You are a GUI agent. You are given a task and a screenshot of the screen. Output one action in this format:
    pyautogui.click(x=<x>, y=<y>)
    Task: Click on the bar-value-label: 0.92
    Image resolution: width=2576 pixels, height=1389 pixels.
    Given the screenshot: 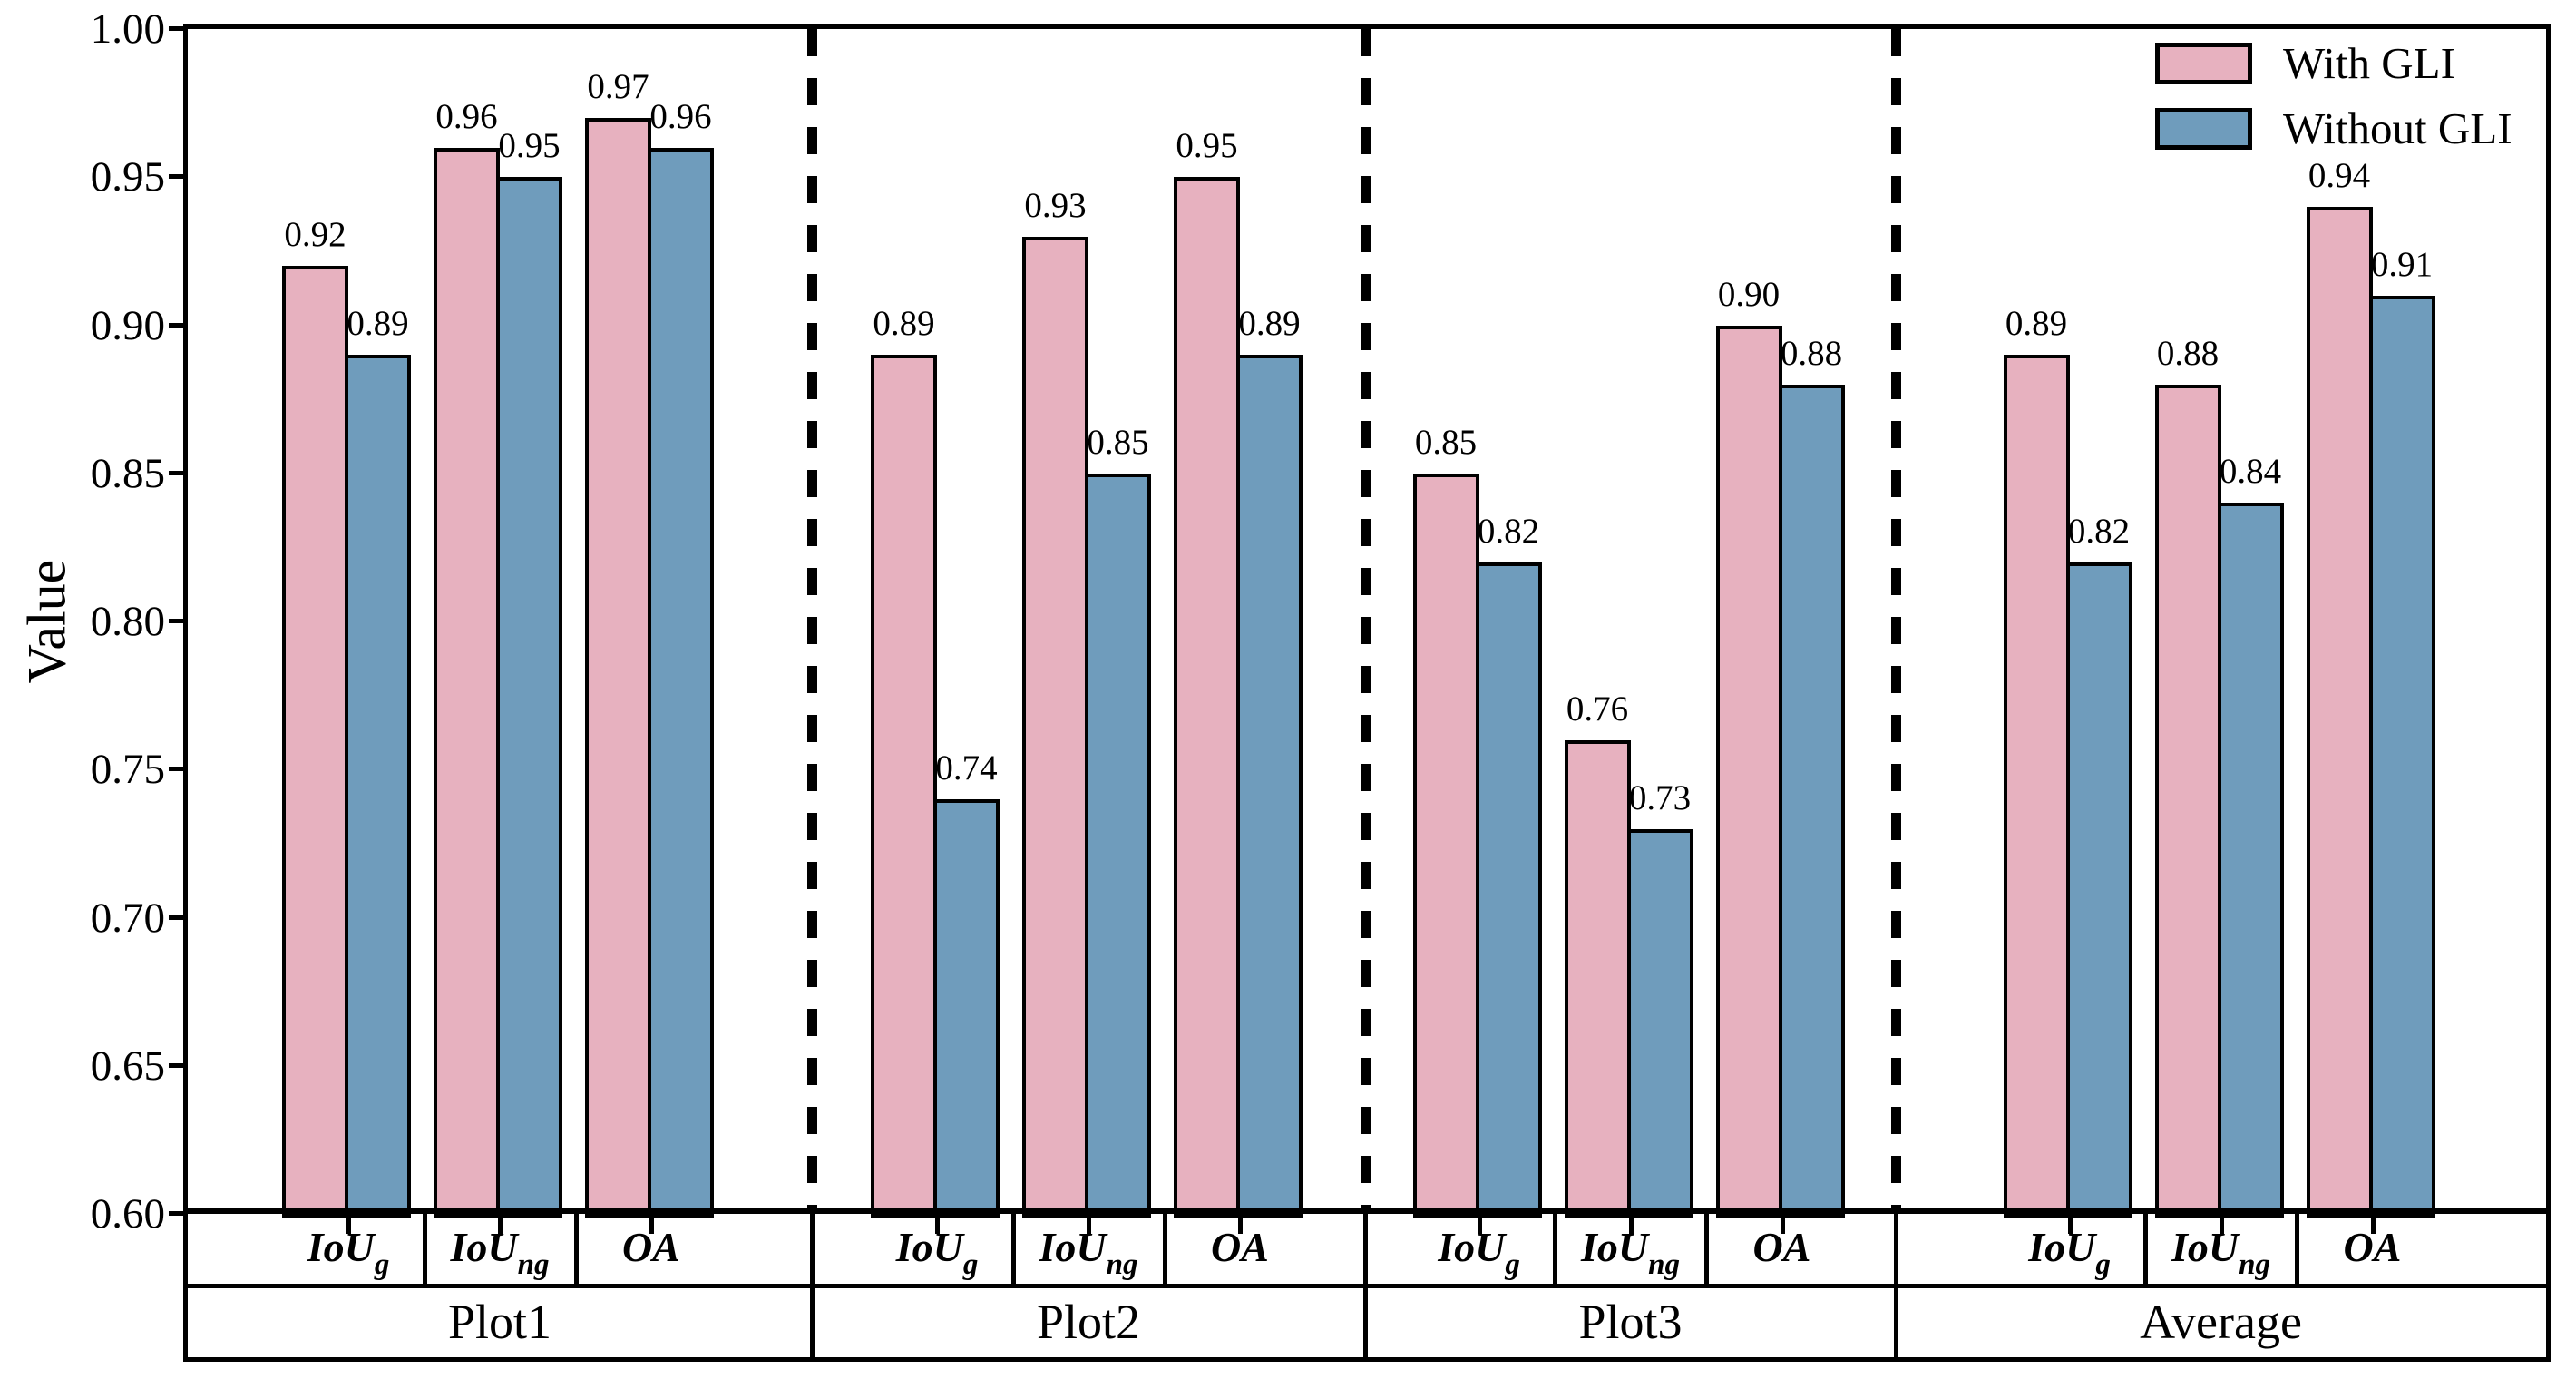 What is the action you would take?
    pyautogui.click(x=315, y=235)
    